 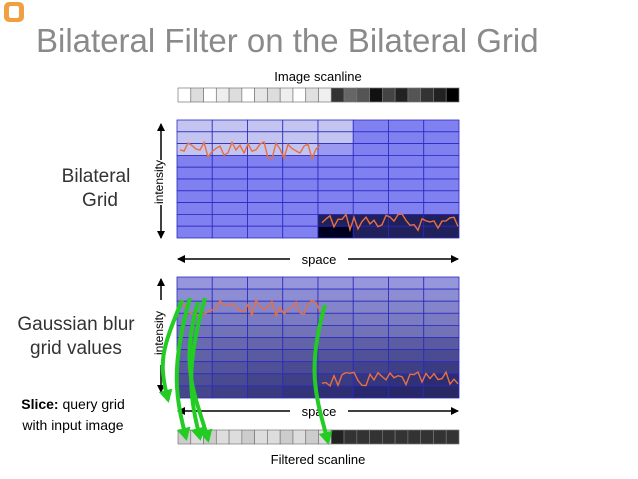 What do you see at coordinates (92, 404) in the screenshot?
I see `slice-rest: query grid` at bounding box center [92, 404].